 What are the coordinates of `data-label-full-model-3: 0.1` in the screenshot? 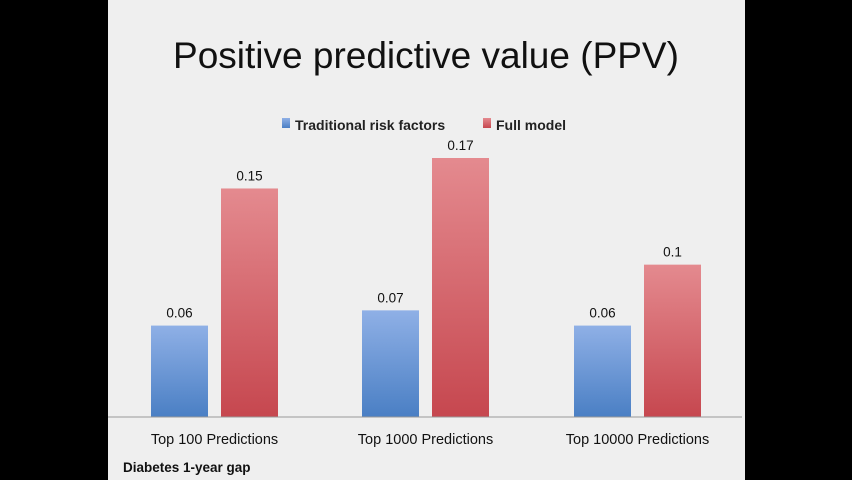 It's located at (672, 252).